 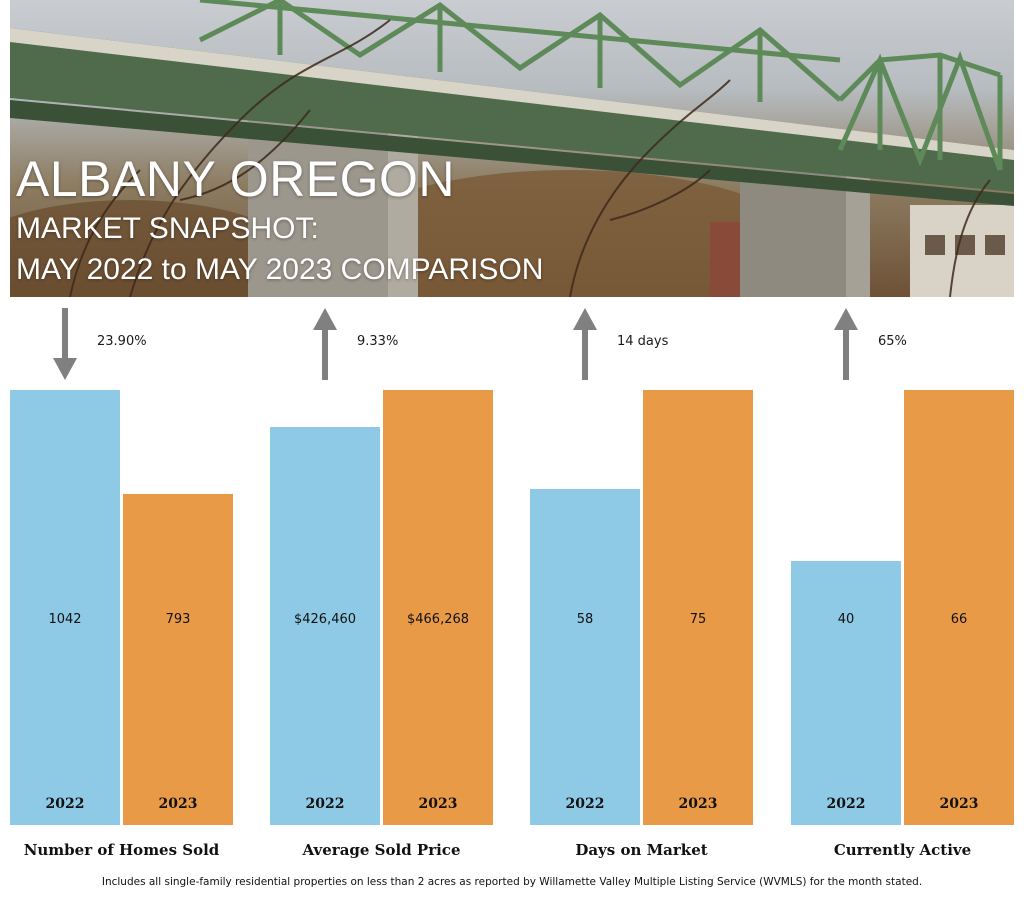 What do you see at coordinates (698, 804) in the screenshot?
I see `year-label-days-on-market-2023: 2023` at bounding box center [698, 804].